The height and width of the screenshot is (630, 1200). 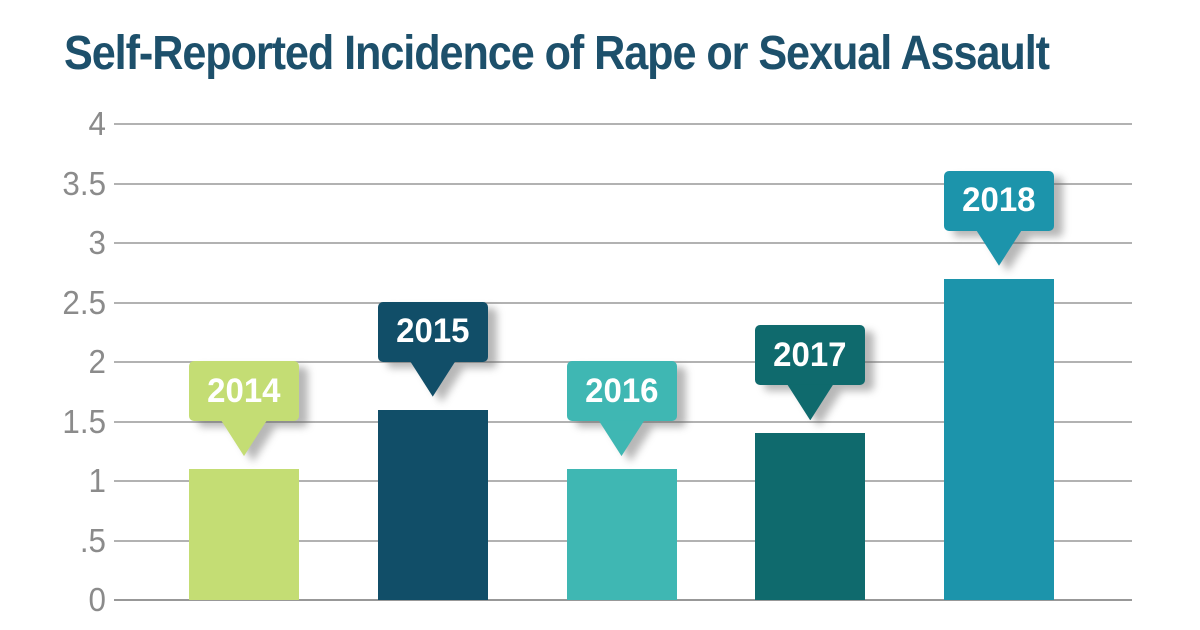 I want to click on year-label: 2018, so click(x=999, y=200).